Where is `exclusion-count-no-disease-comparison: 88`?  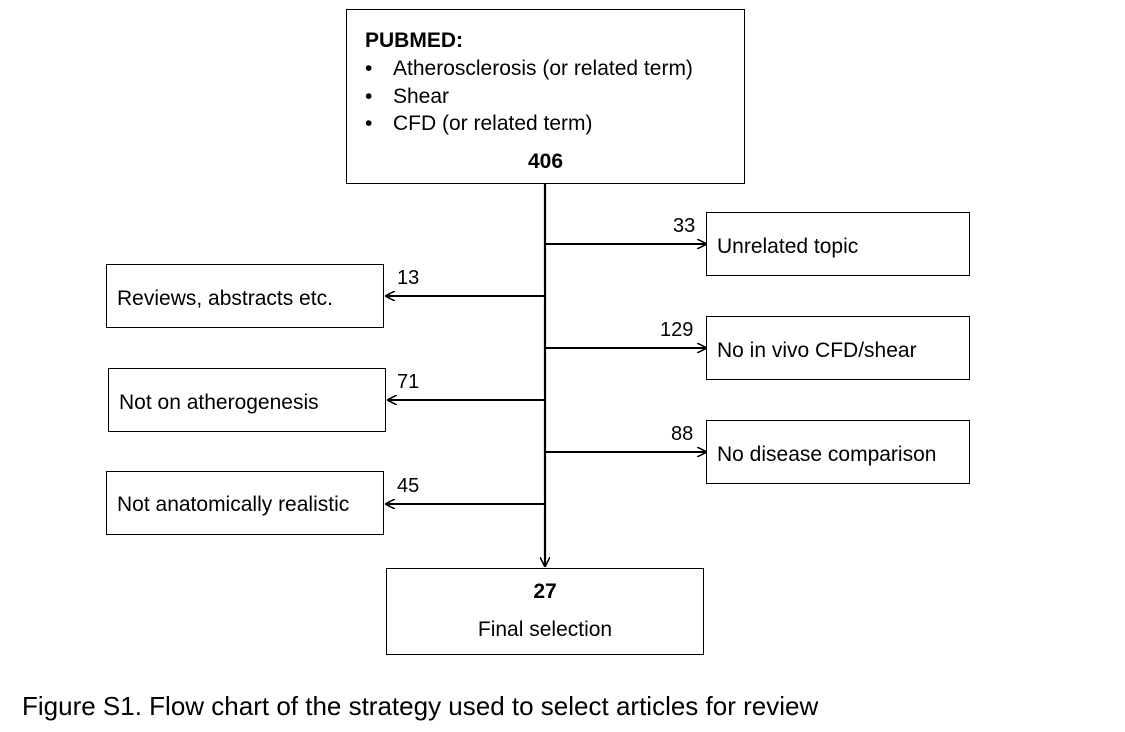
exclusion-count-no-disease-comparison: 88 is located at coordinates (682, 434).